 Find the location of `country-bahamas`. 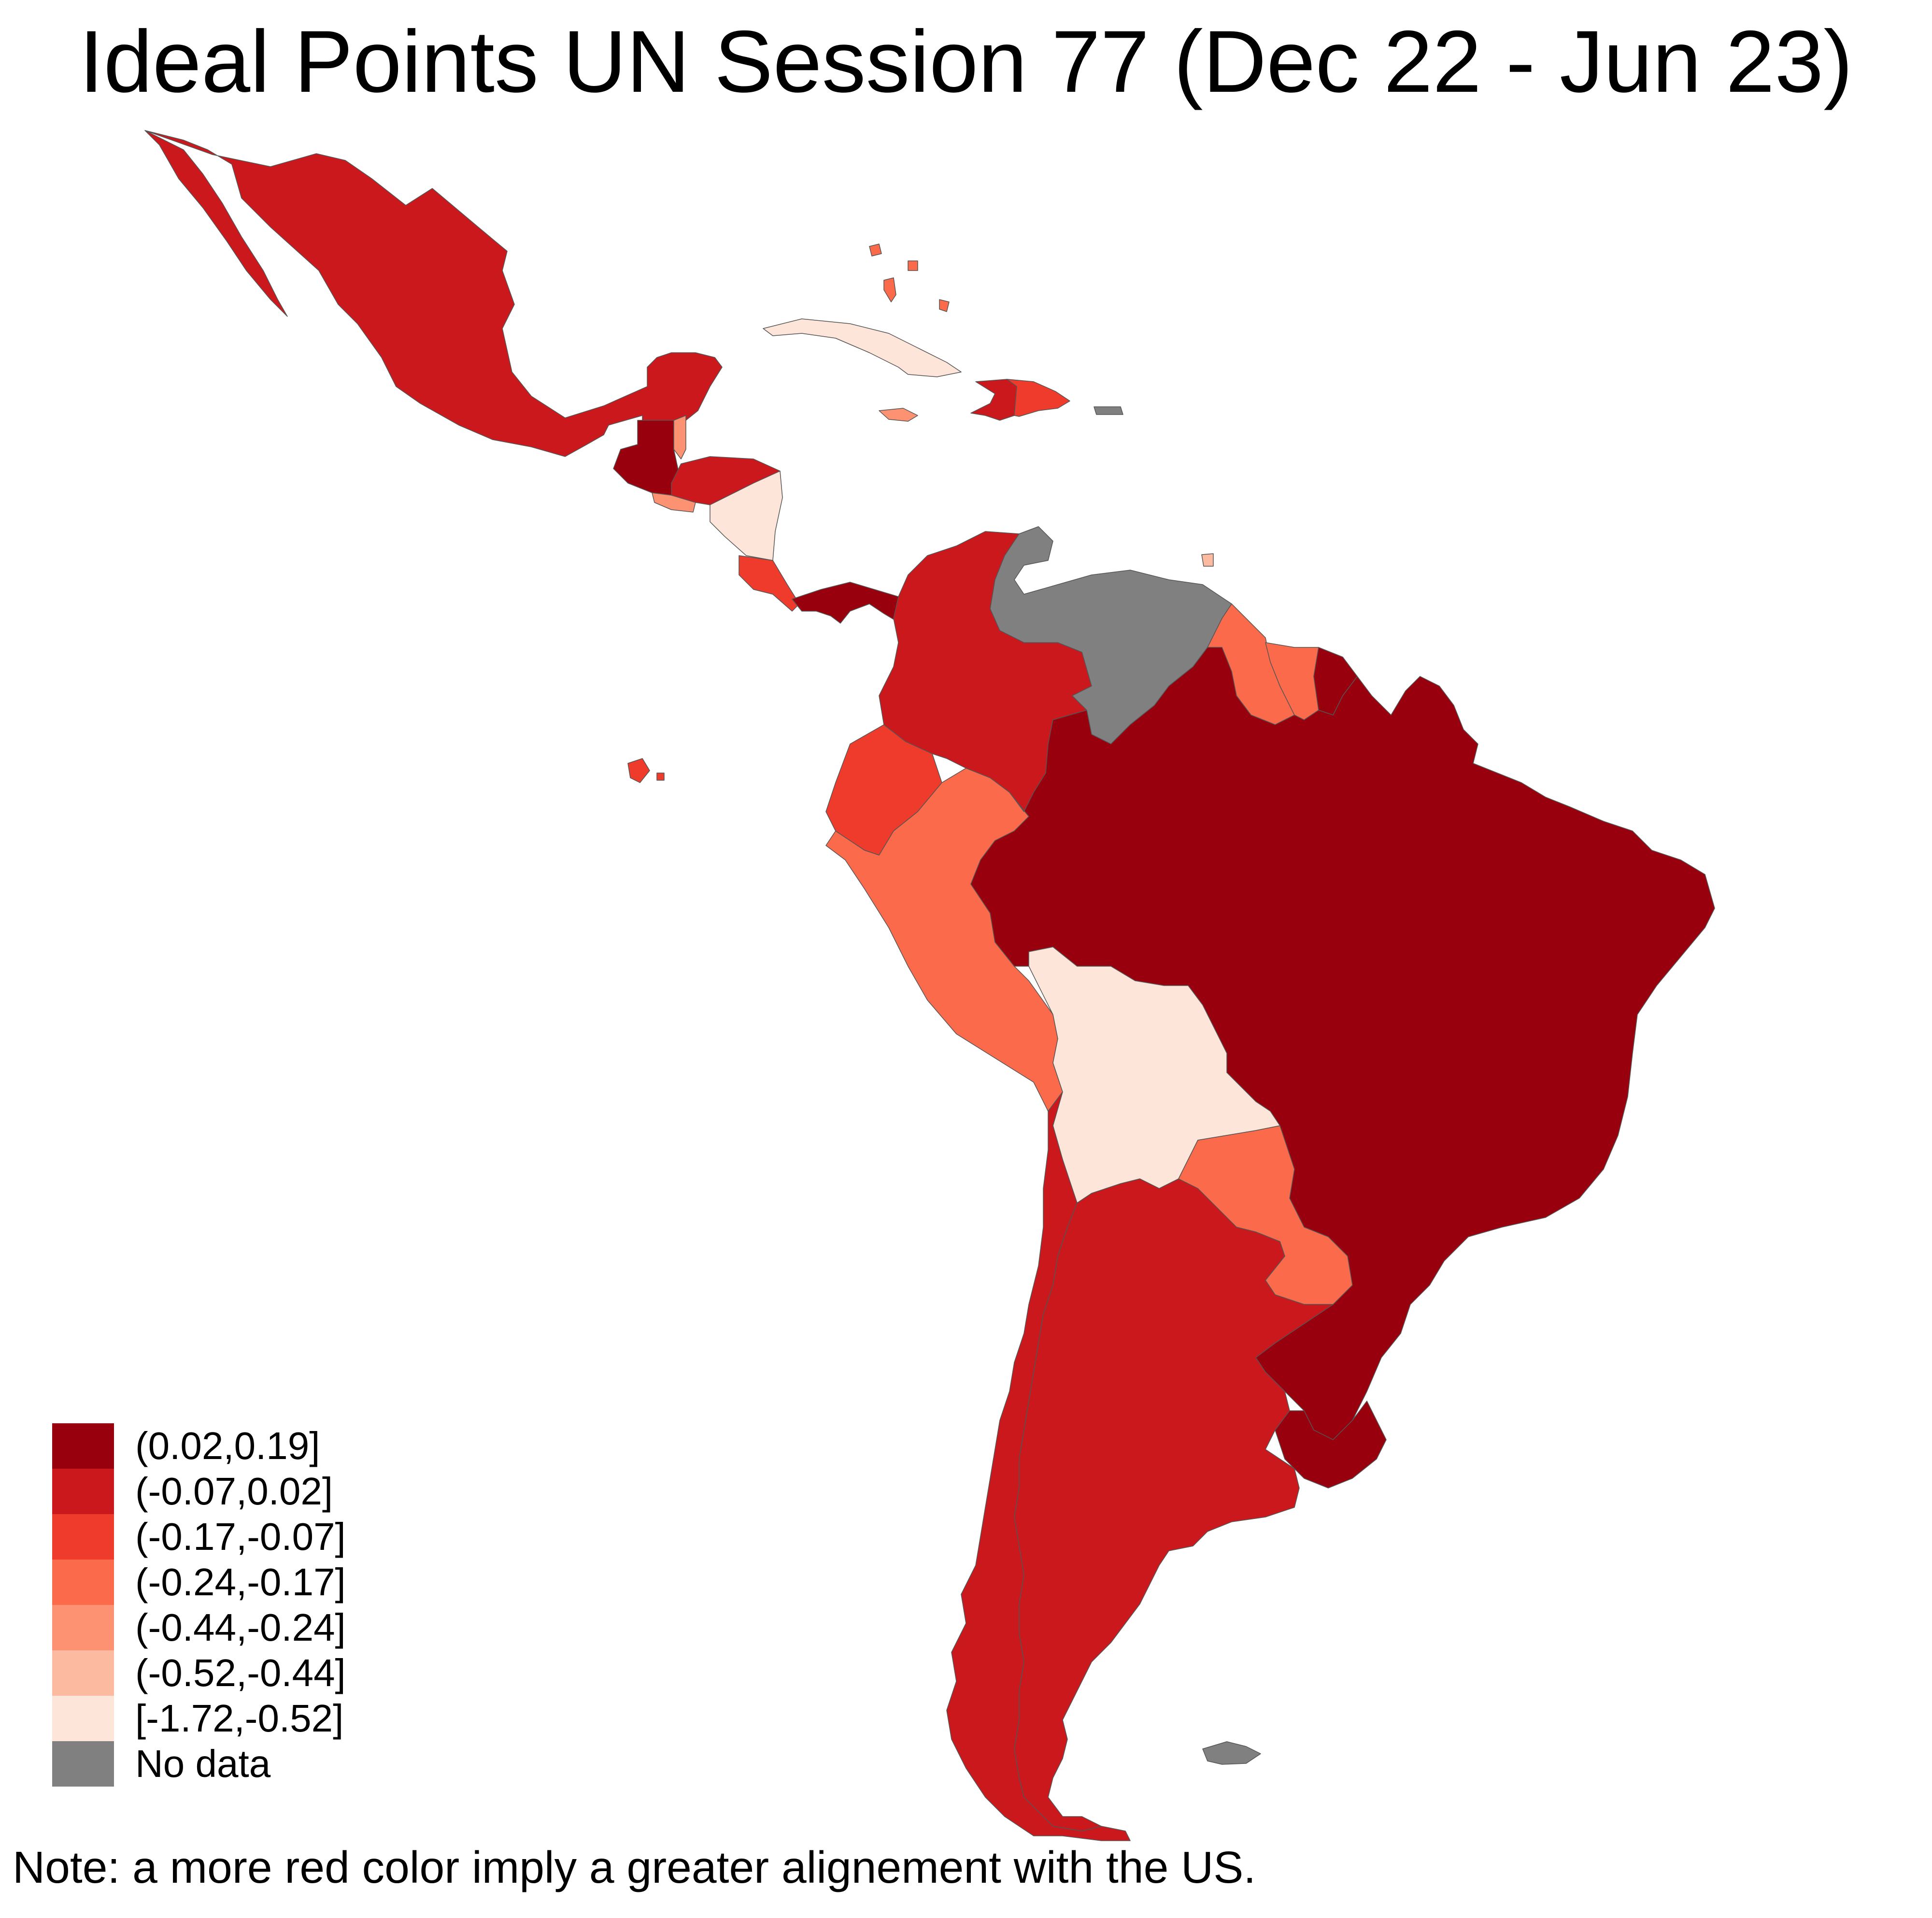

country-bahamas is located at coordinates (909, 277).